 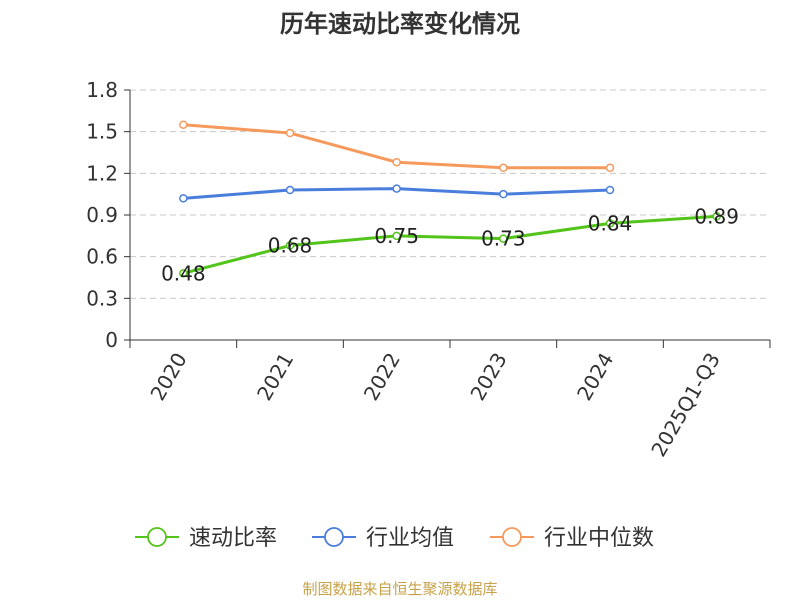 I want to click on x-tick-label: 2020, so click(x=168, y=377).